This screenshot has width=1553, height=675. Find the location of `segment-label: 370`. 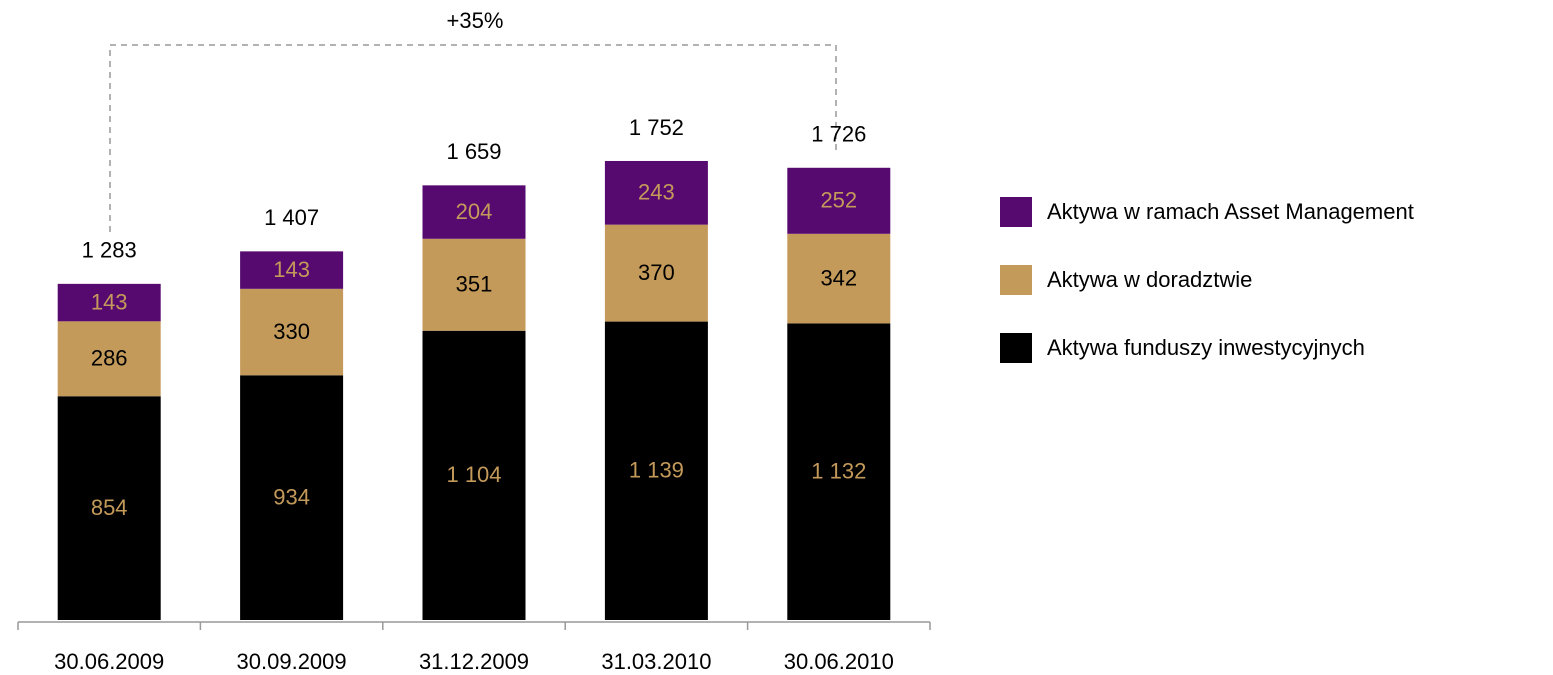

segment-label: 370 is located at coordinates (656, 272).